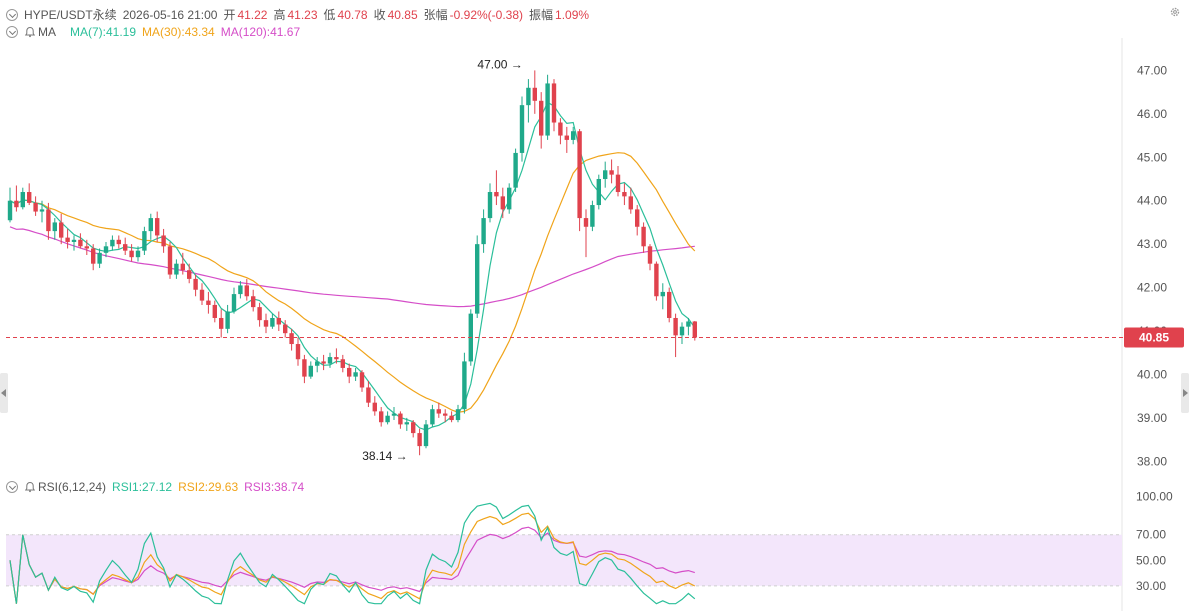 This screenshot has width=1189, height=611. Describe the element at coordinates (1175, 12) in the screenshot. I see `settings-gear-icon` at that location.